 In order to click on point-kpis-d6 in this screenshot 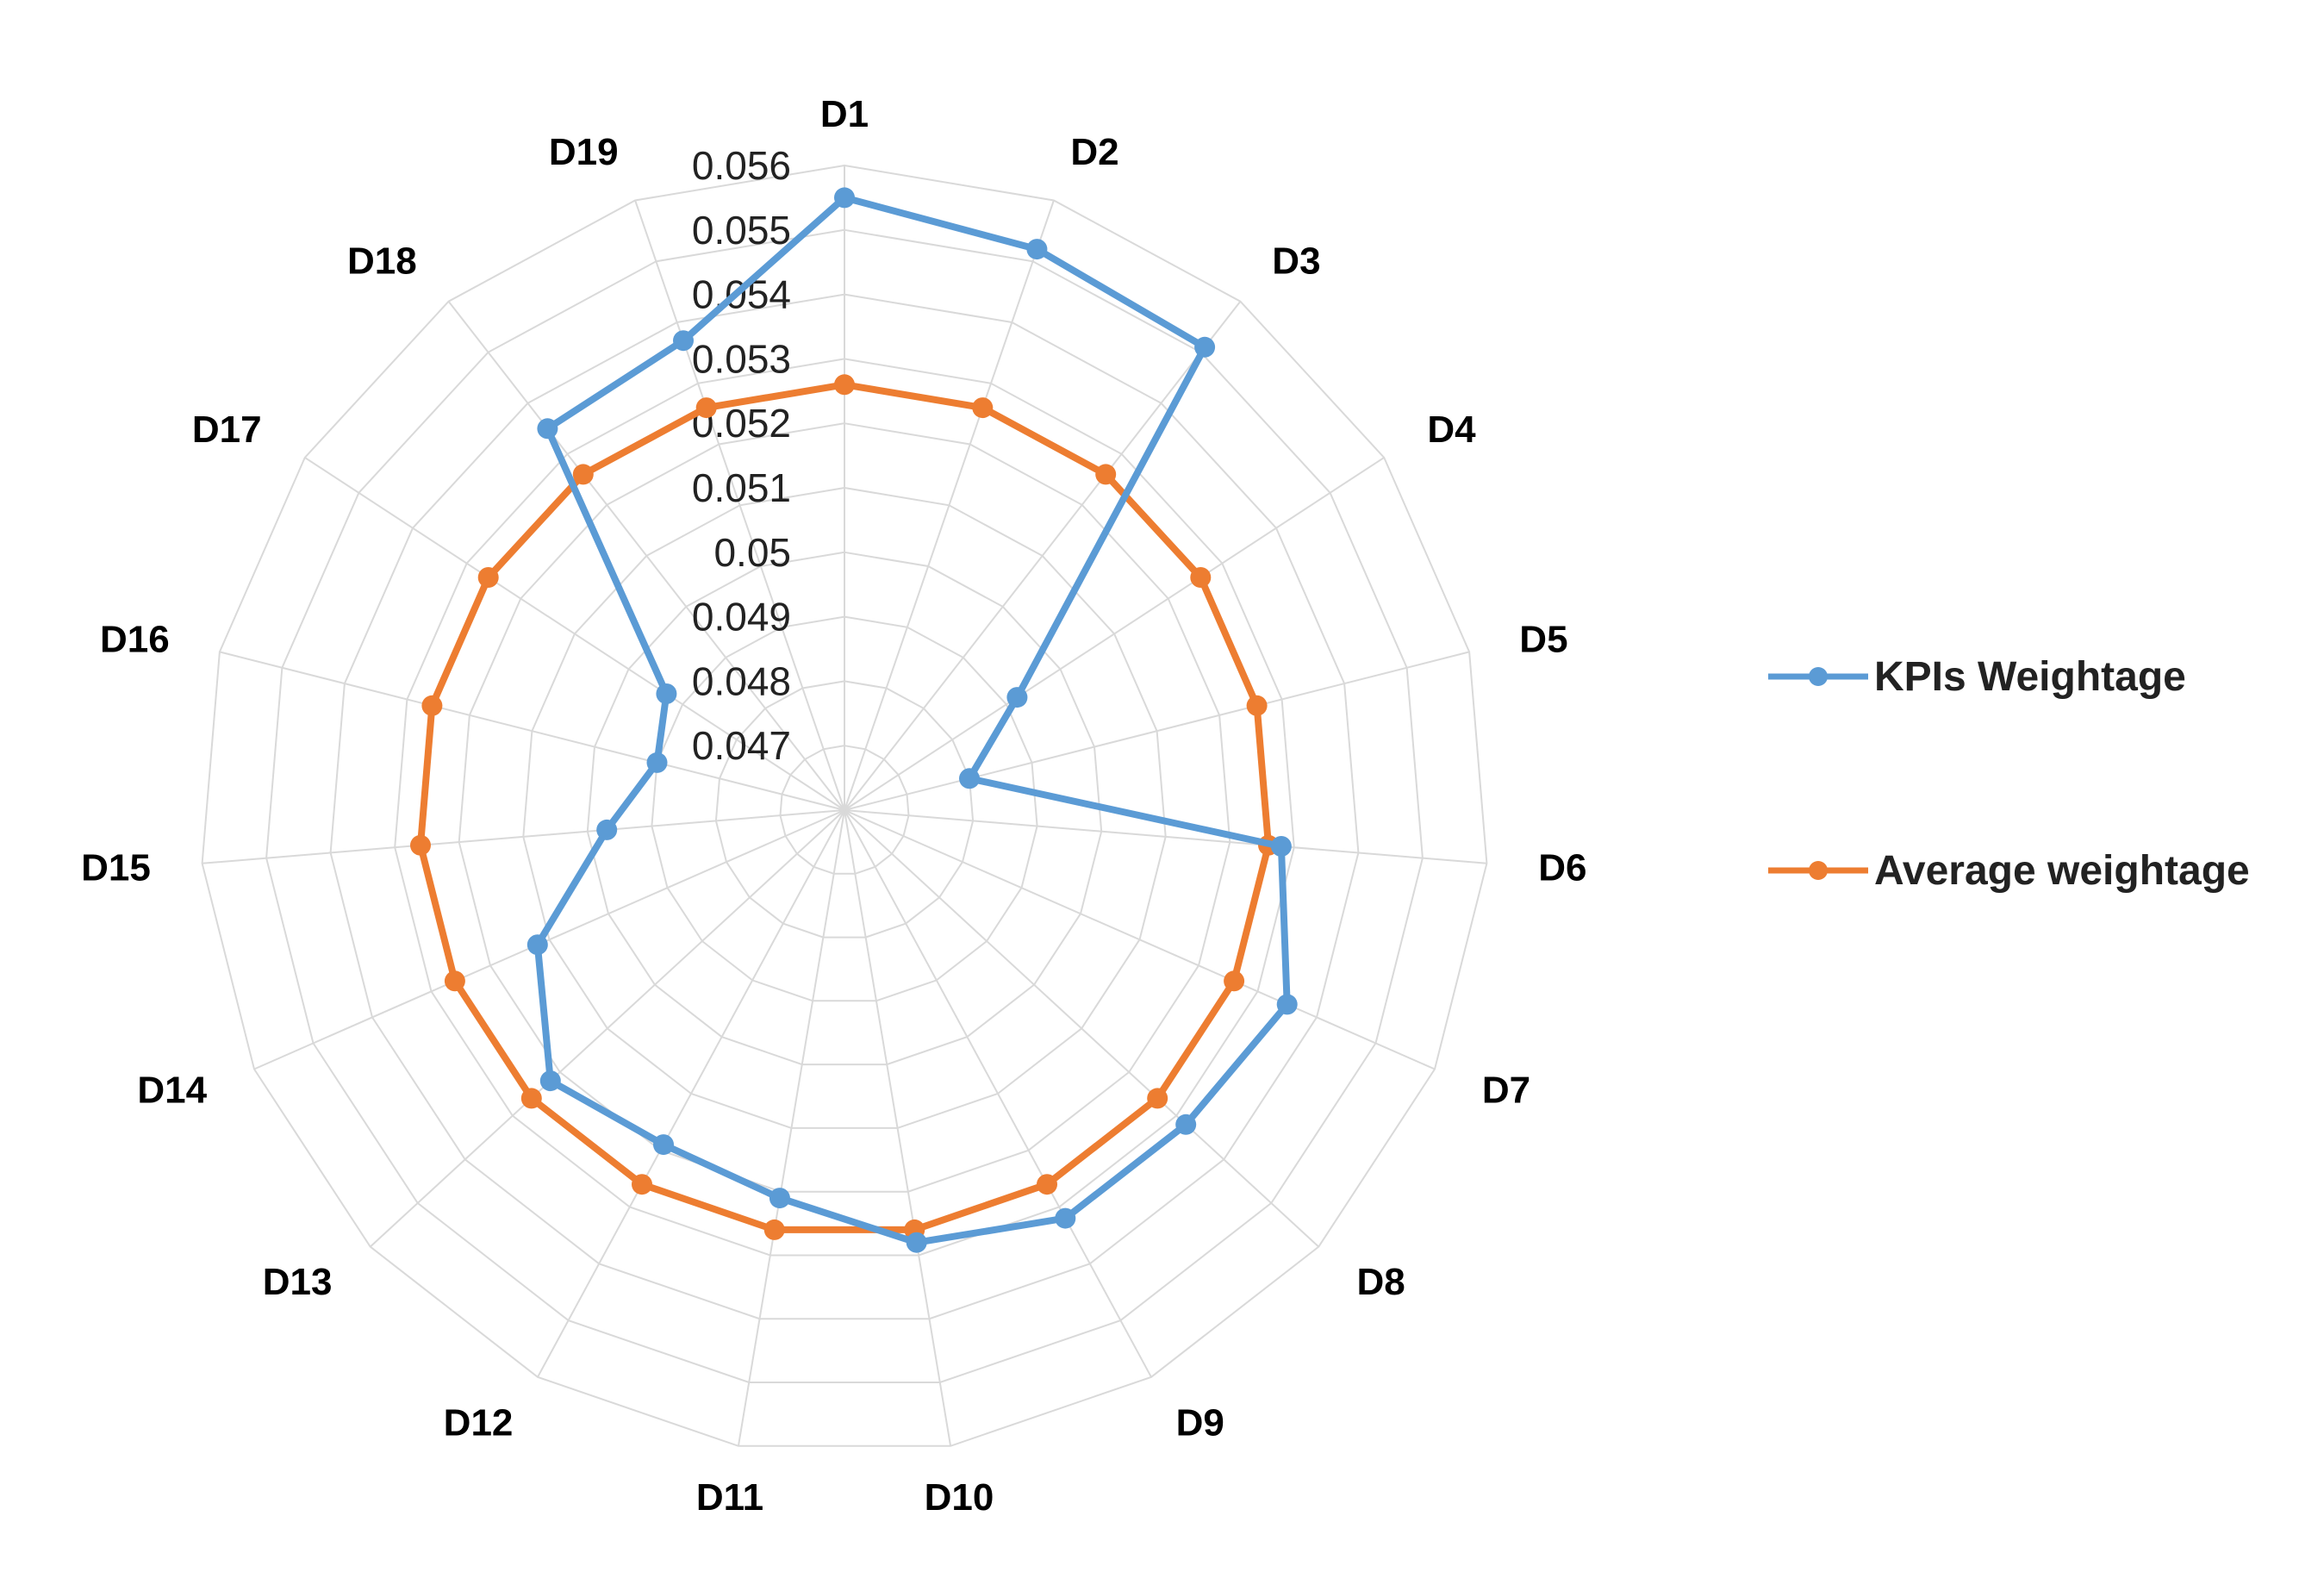, I will do `click(1281, 846)`.